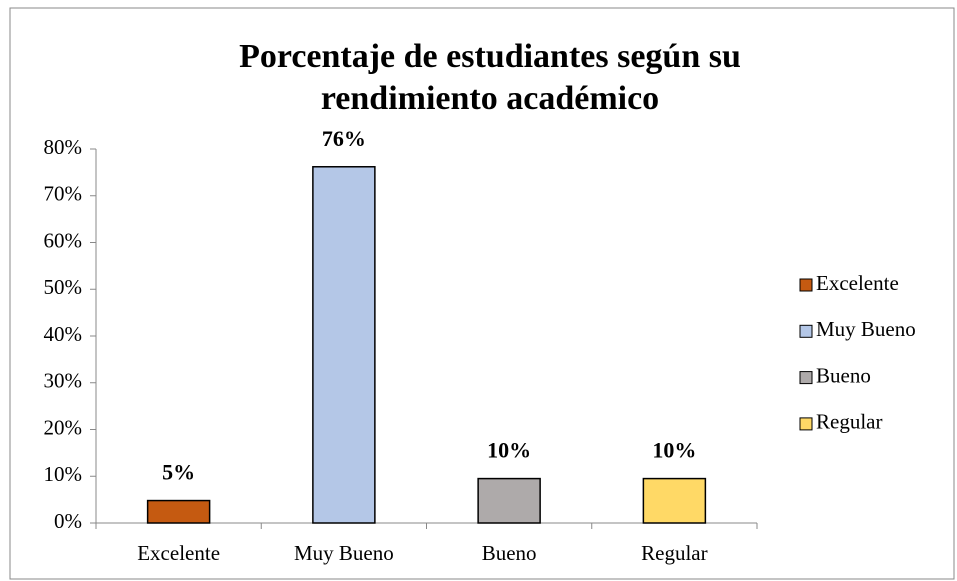 Image resolution: width=957 pixels, height=581 pixels. Describe the element at coordinates (63, 240) in the screenshot. I see `y-tick-label: 60%` at that location.